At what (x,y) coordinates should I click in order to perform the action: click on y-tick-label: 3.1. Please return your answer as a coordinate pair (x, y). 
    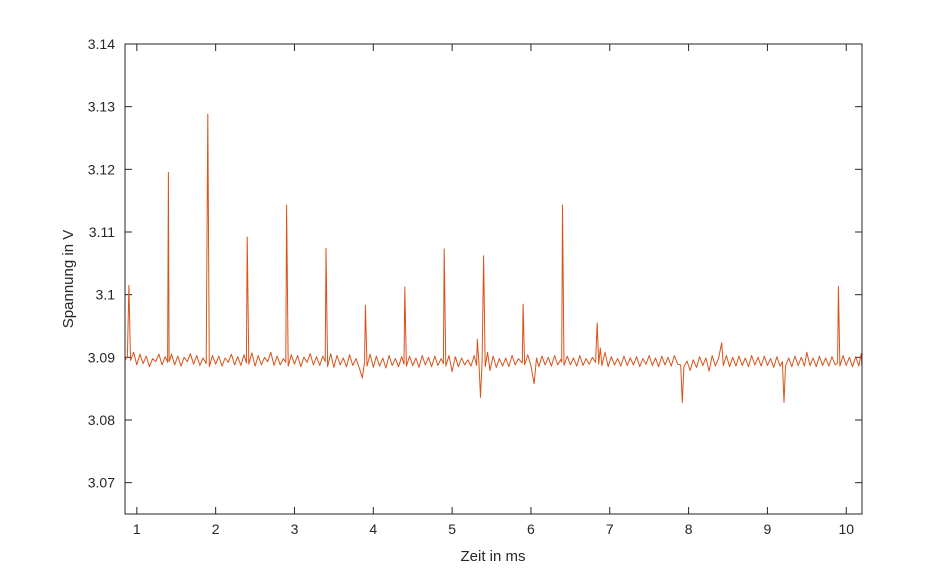
    Looking at the image, I should click on (106, 295).